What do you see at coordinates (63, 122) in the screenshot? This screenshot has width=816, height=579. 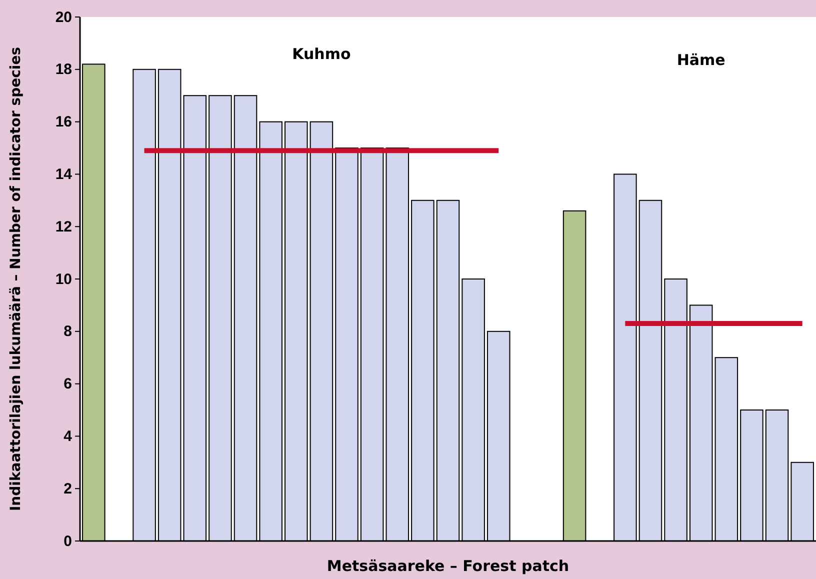 I see `y-tick-label: 16` at bounding box center [63, 122].